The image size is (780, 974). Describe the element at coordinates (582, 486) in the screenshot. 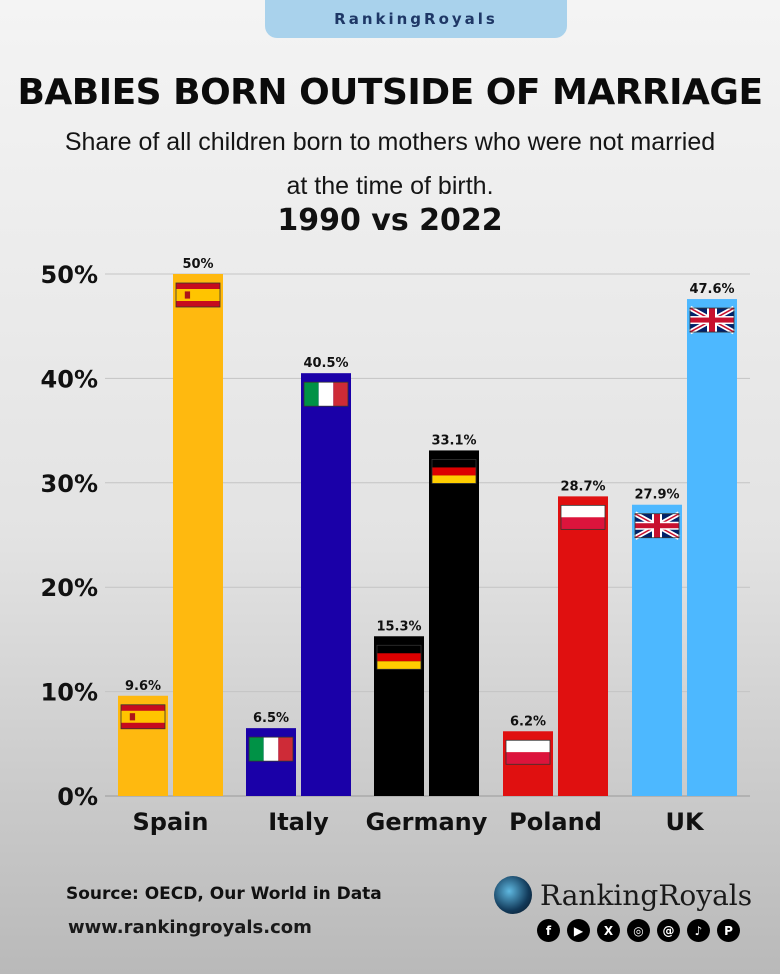

I see `data-label: 28.7%` at that location.